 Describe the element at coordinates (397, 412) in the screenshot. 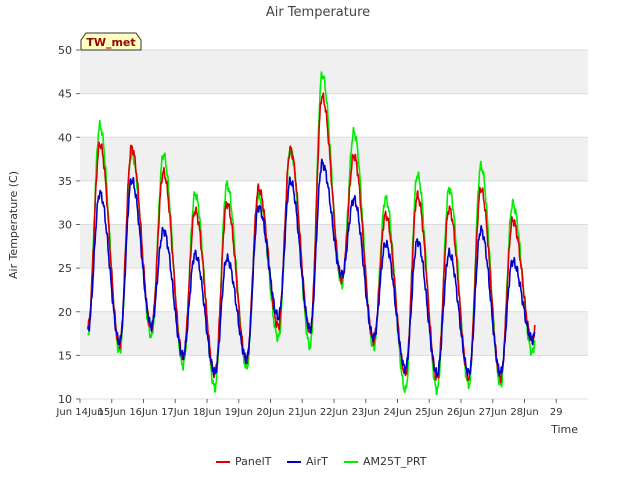

I see `x-tick-label: 24Jun` at that location.